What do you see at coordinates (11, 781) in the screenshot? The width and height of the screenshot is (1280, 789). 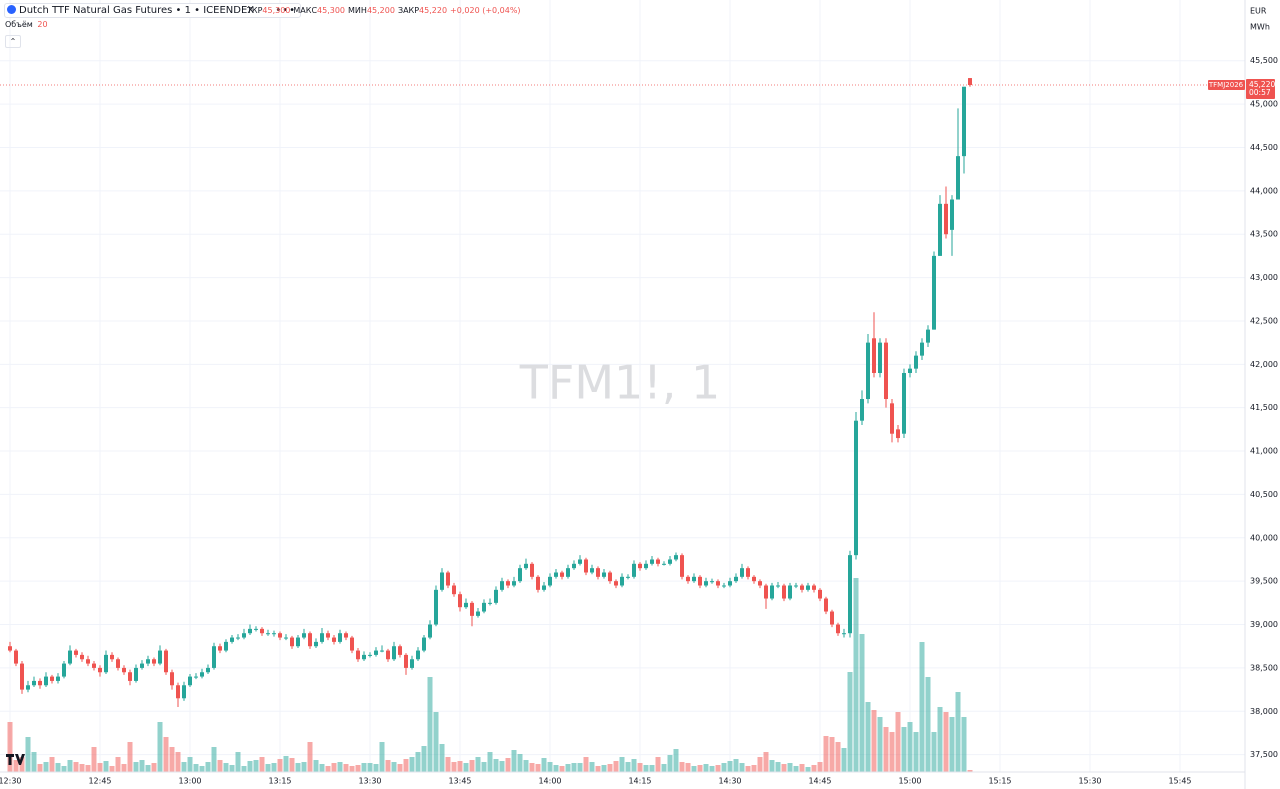 I see `x-tick-label: 12:30` at bounding box center [11, 781].